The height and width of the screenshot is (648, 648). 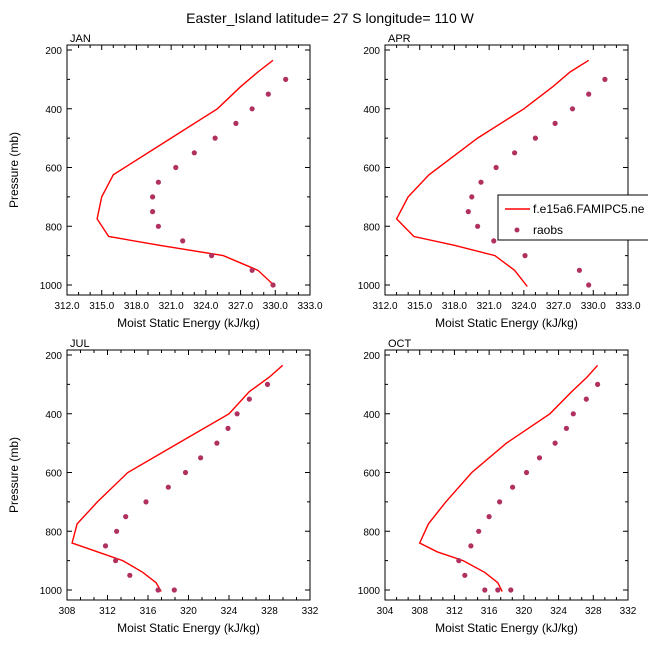 What do you see at coordinates (66, 306) in the screenshot?
I see `x-tick-label: 312.0` at bounding box center [66, 306].